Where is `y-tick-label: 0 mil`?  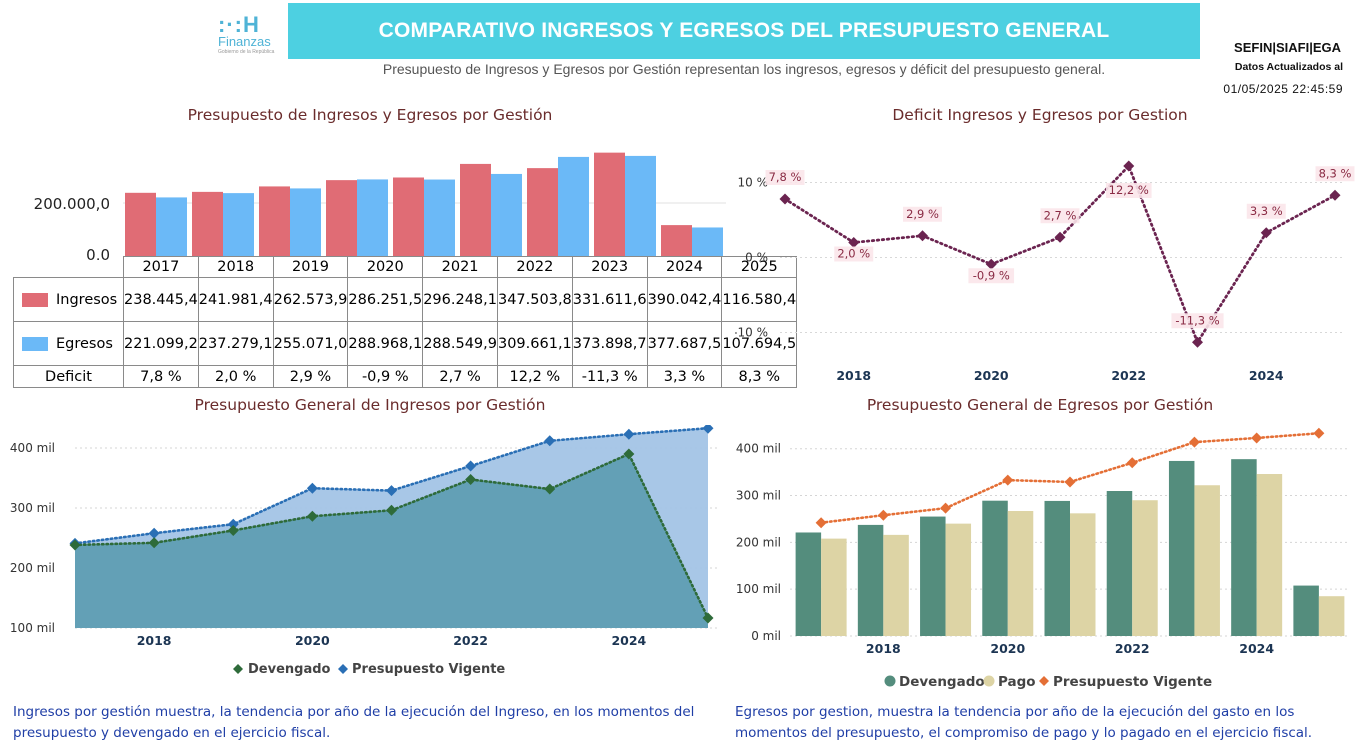
y-tick-label: 0 mil is located at coordinates (766, 636).